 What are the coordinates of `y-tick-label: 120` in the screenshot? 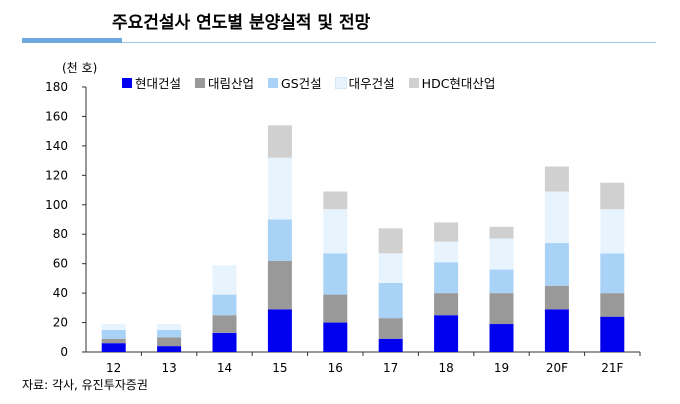 It's located at (56, 175).